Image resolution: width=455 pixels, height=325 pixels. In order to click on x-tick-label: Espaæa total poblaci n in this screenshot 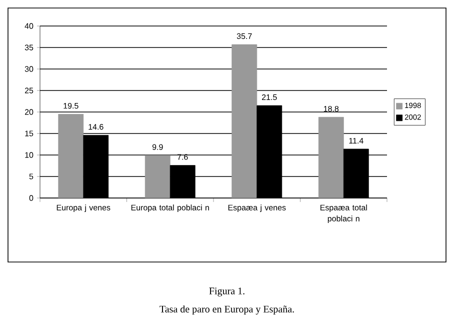, I will do `click(343, 213)`.